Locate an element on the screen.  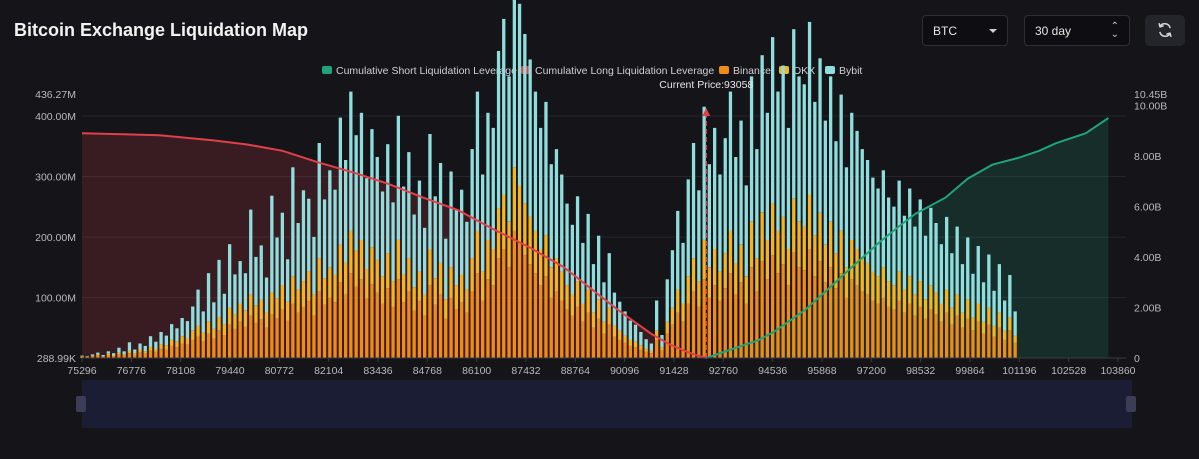
x-tick-label: 92760 is located at coordinates (723, 371).